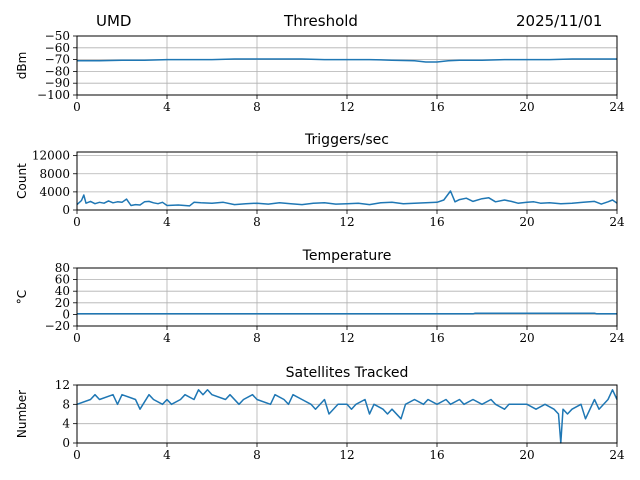 The width and height of the screenshot is (640, 480). Describe the element at coordinates (62, 280) in the screenshot. I see `y-tick-label: 60` at that location.